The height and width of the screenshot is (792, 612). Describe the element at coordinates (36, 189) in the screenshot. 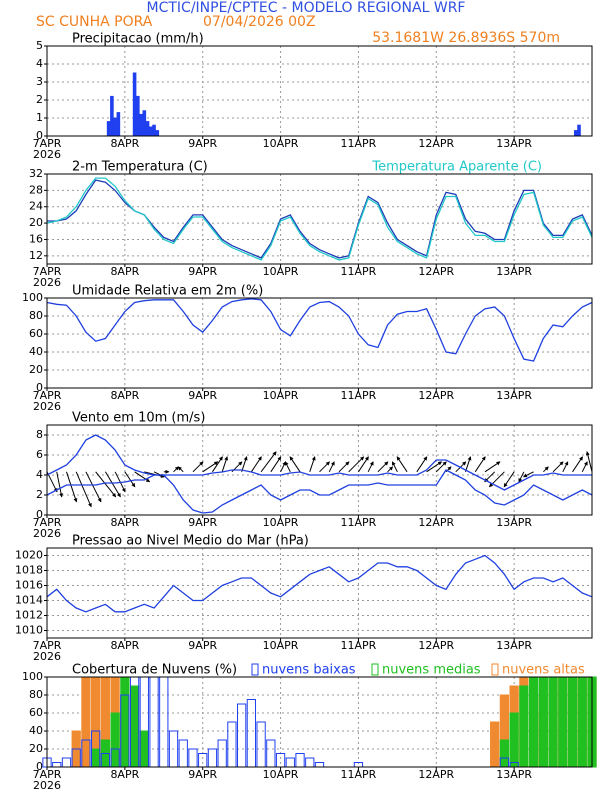

I see `y-tick-label: 28` at that location.